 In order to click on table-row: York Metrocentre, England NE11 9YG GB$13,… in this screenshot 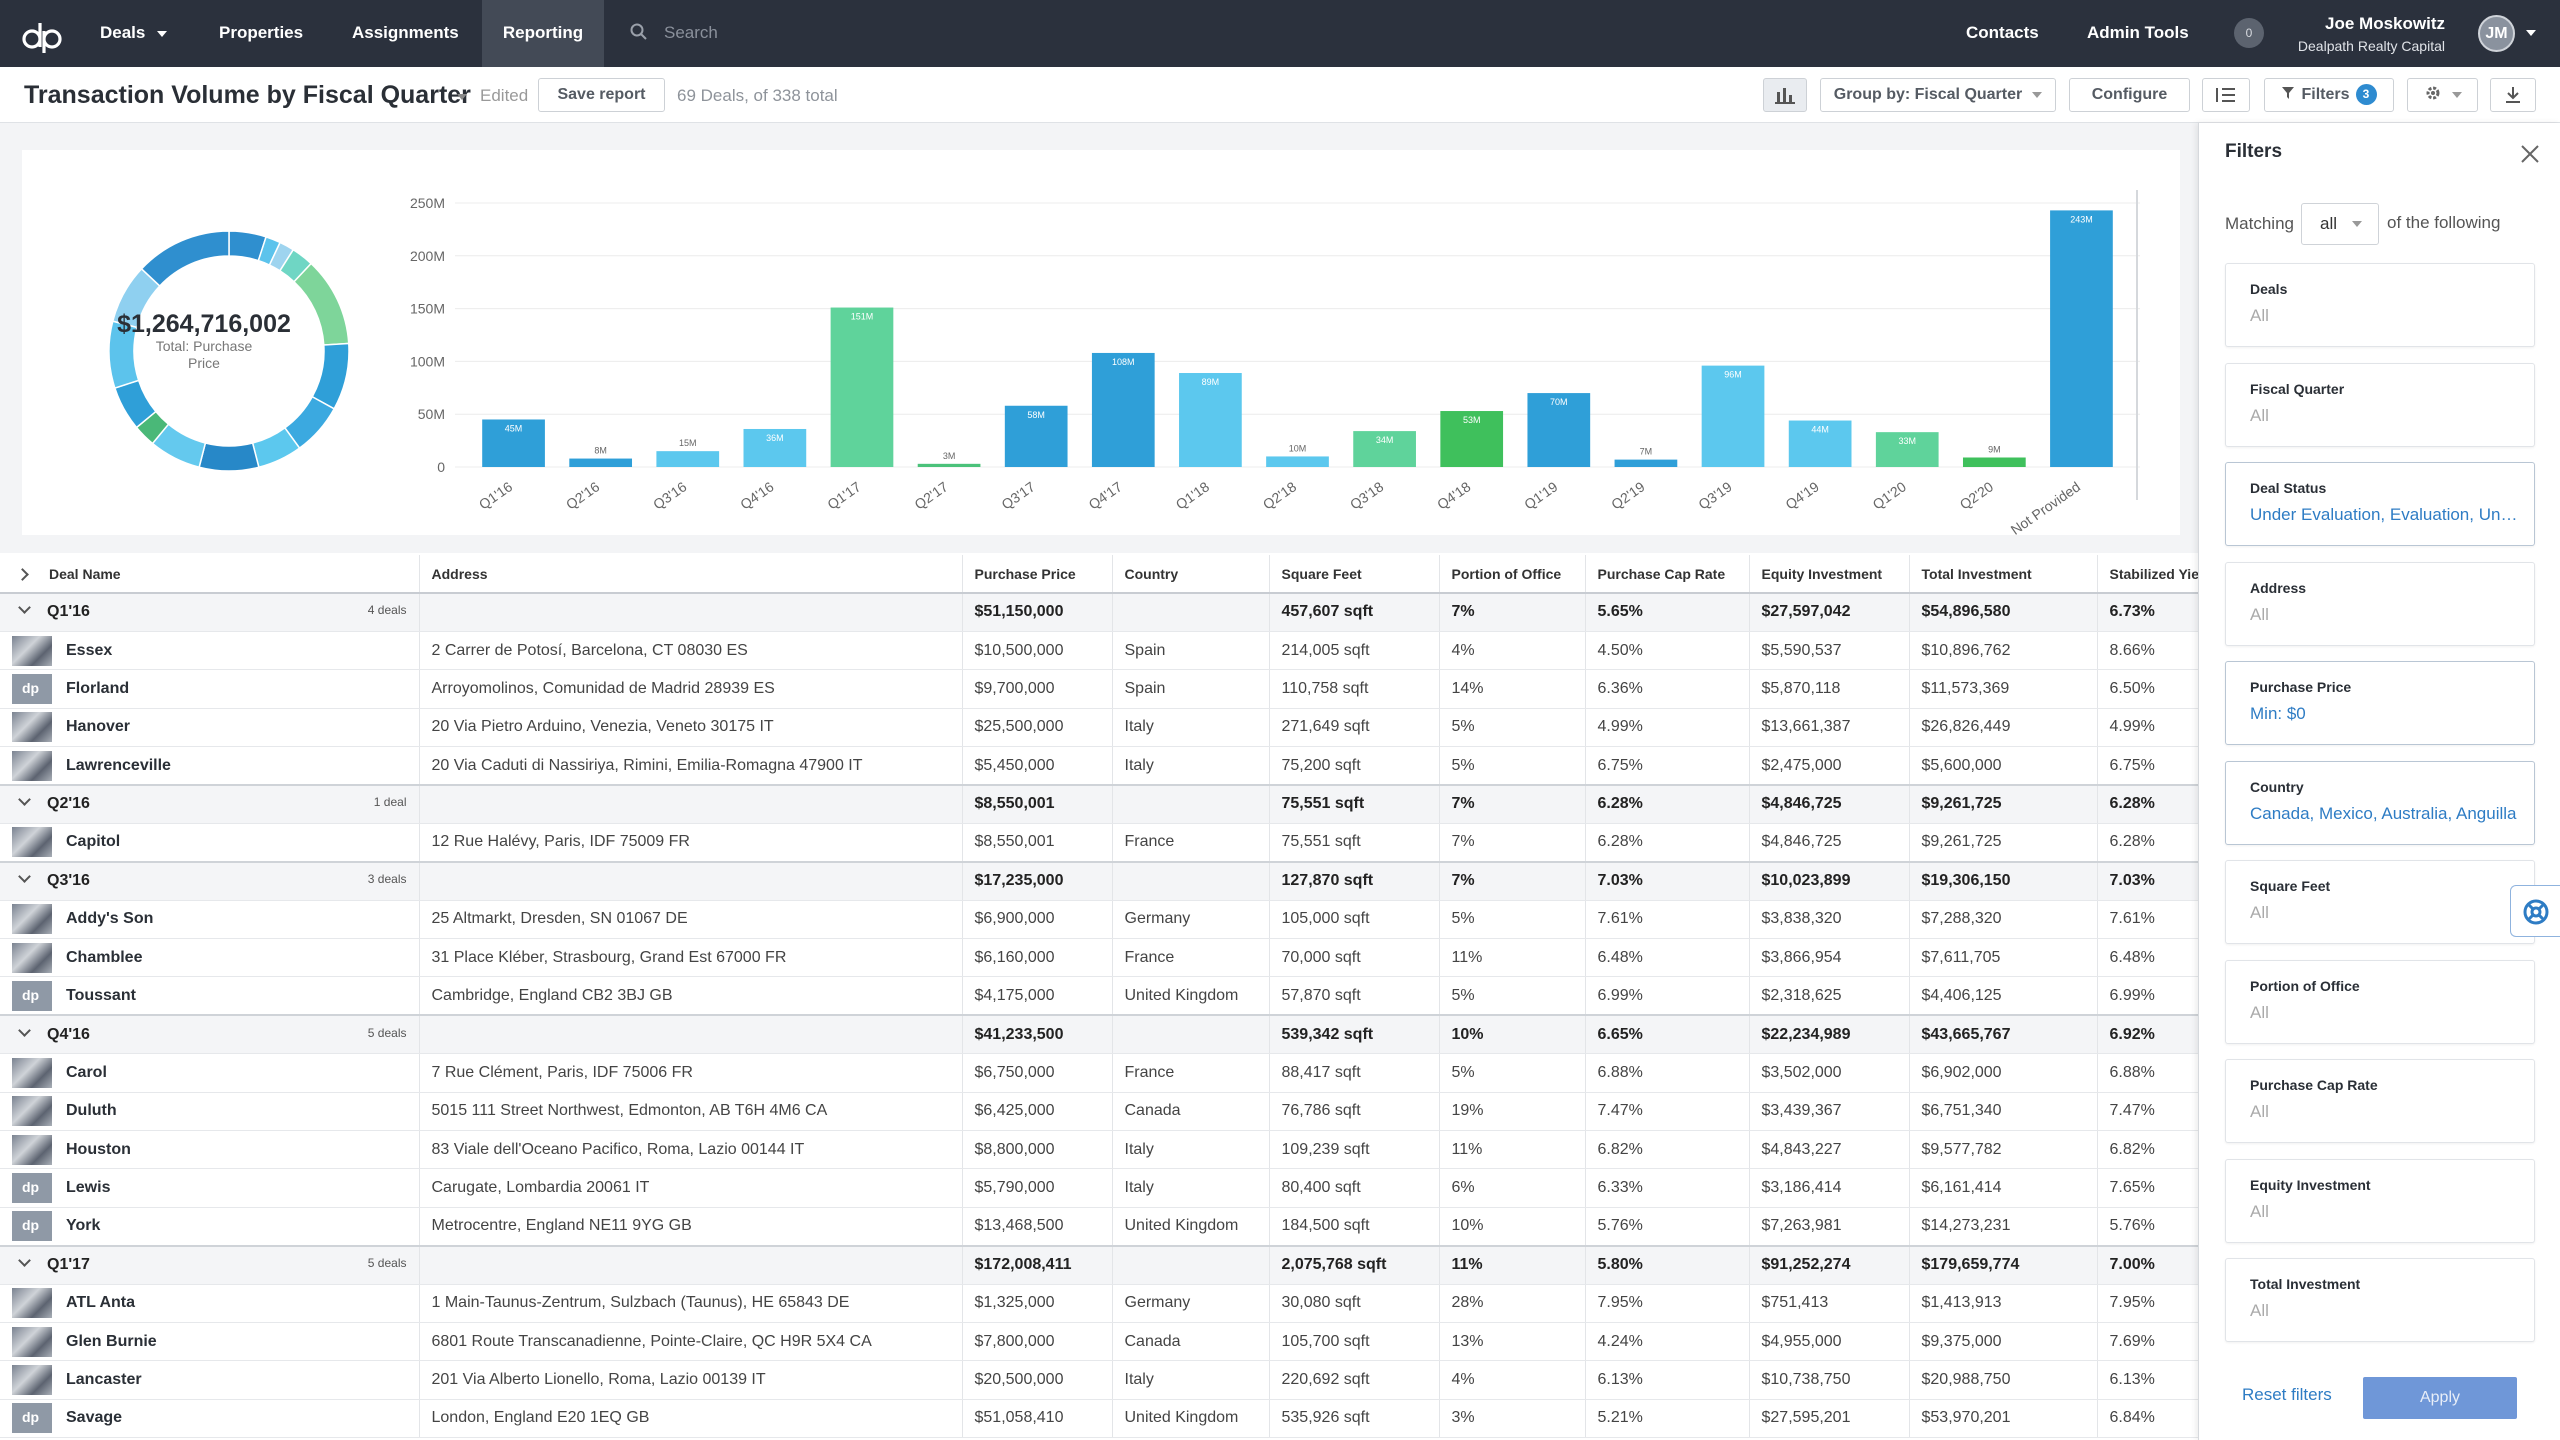, I will do `click(1099, 1227)`.